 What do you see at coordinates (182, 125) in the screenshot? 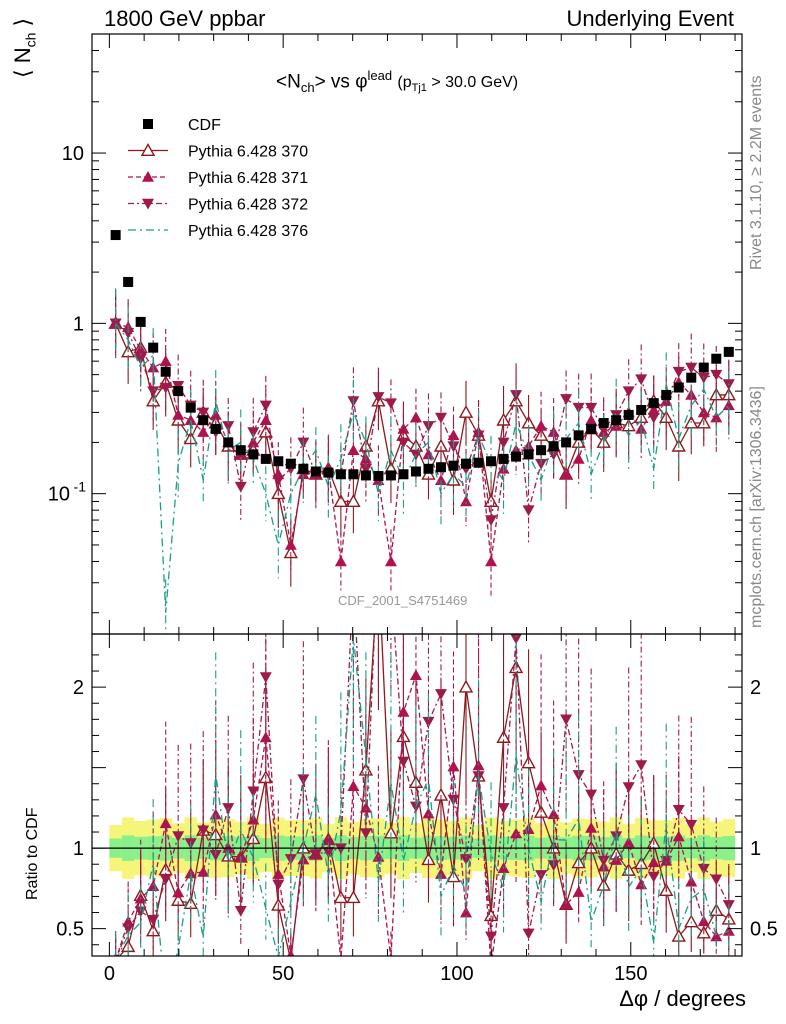
I see `legend-item: CDF` at bounding box center [182, 125].